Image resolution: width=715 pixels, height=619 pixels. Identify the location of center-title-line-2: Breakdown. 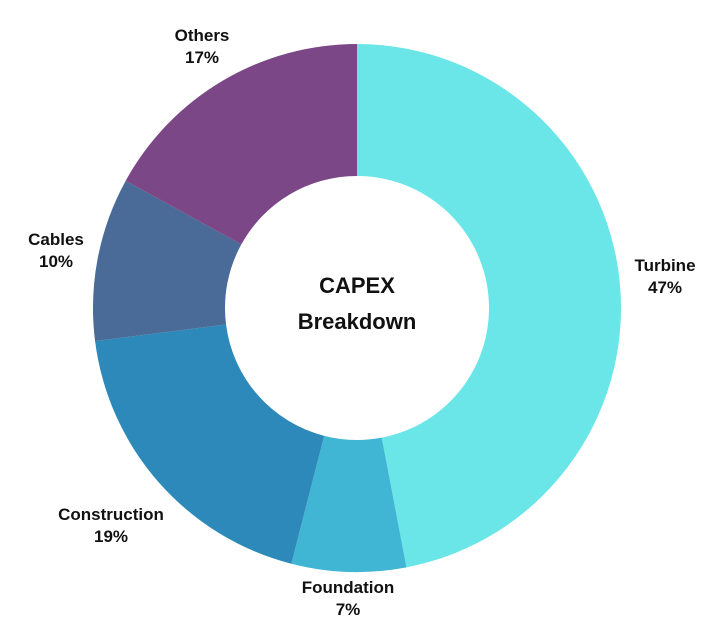
(357, 321).